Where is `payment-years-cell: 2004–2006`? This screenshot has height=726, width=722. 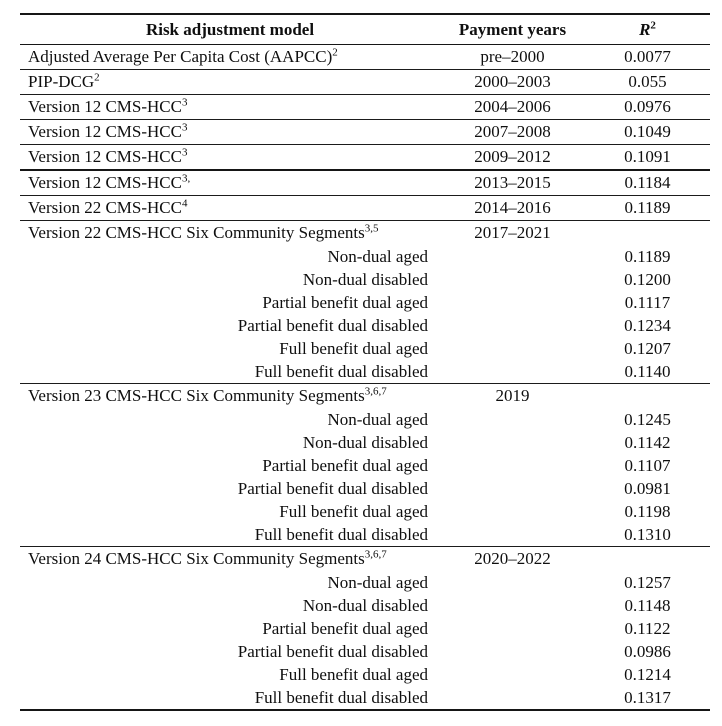
payment-years-cell: 2004–2006 is located at coordinates (512, 107).